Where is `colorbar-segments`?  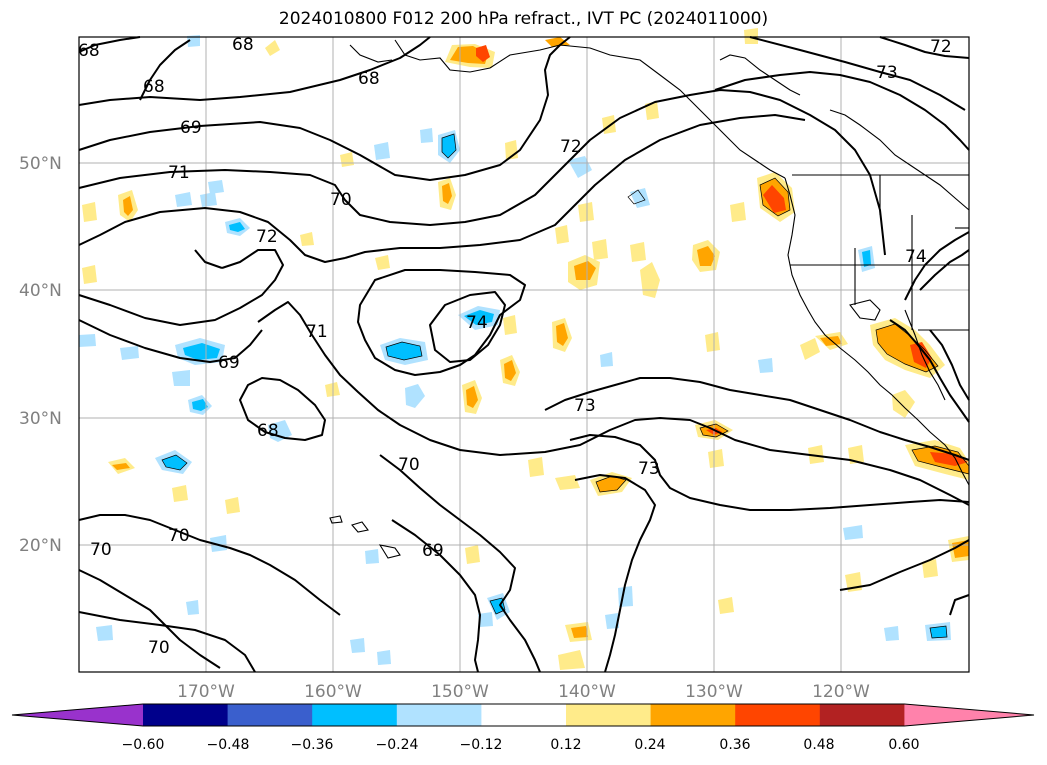 colorbar-segments is located at coordinates (523, 715).